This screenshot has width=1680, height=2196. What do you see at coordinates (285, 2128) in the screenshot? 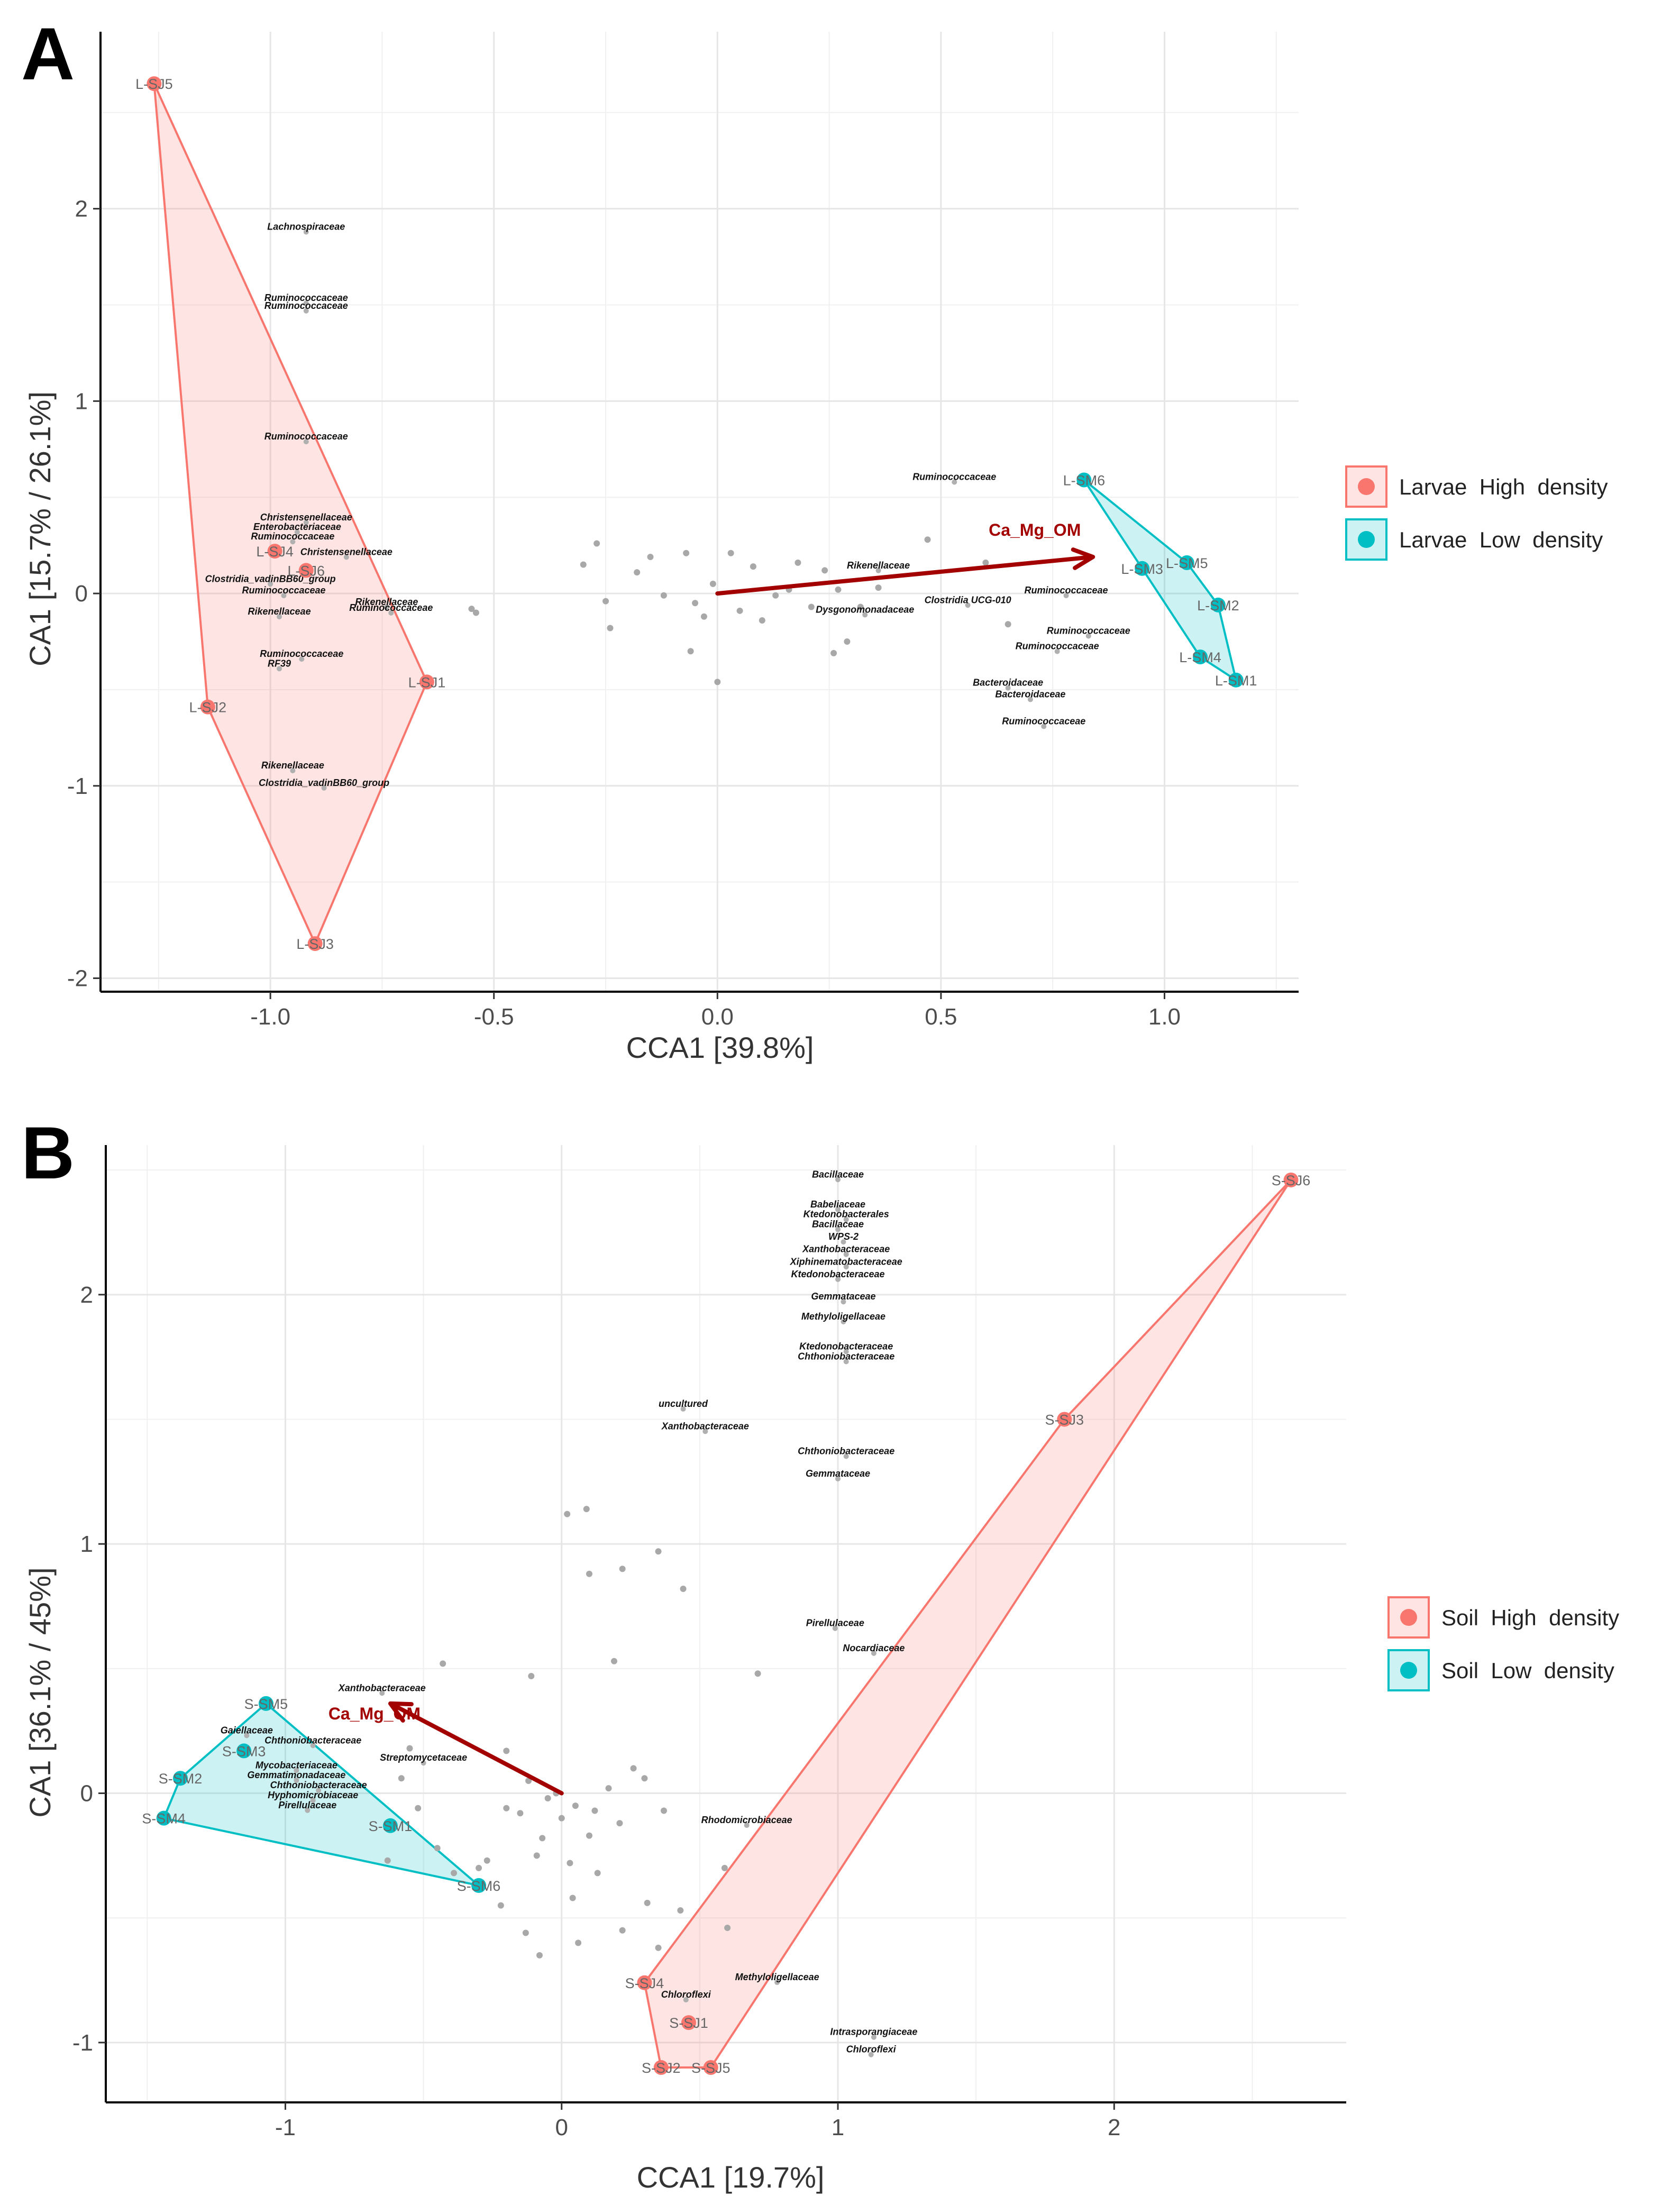
I see `x-tick-label: -1` at bounding box center [285, 2128].